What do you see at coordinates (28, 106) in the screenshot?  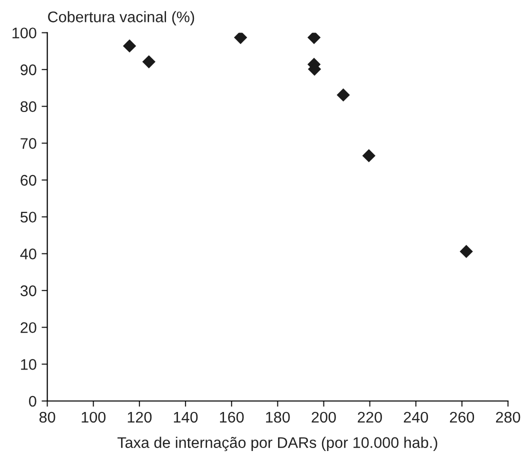 I see `y-tick-label: 80` at bounding box center [28, 106].